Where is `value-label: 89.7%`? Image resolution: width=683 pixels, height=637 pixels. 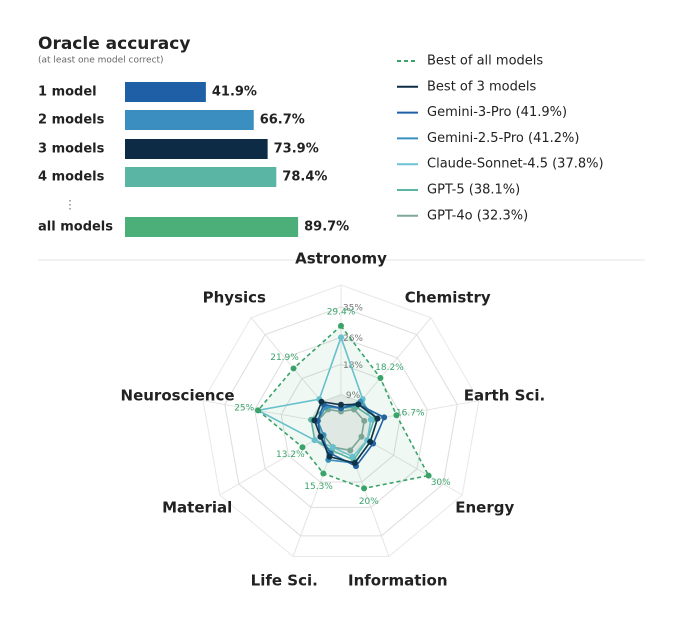 value-label: 89.7% is located at coordinates (326, 227).